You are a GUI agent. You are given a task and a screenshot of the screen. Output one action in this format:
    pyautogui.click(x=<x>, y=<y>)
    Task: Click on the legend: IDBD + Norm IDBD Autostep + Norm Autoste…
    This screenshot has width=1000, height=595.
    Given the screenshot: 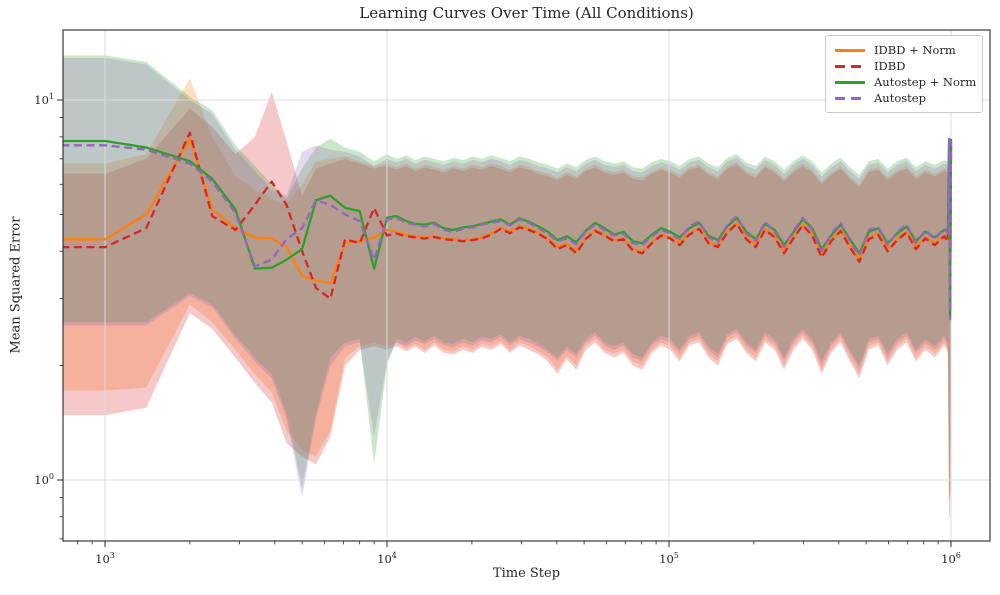 What is the action you would take?
    pyautogui.click(x=904, y=74)
    